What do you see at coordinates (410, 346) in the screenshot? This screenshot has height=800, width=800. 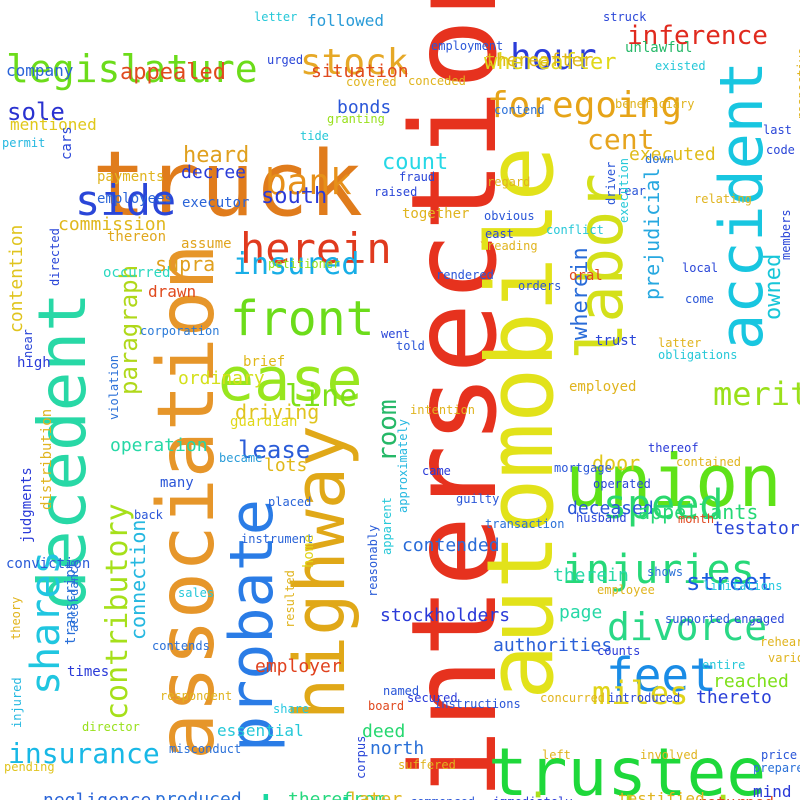 I see `cloud-word: told` at bounding box center [410, 346].